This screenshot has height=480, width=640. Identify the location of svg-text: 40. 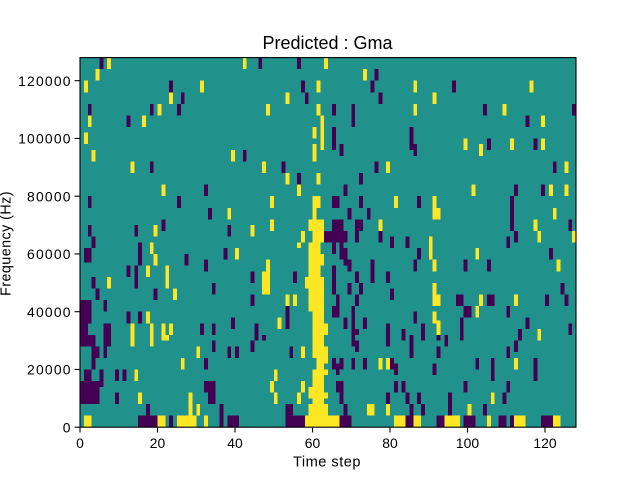
(235, 443).